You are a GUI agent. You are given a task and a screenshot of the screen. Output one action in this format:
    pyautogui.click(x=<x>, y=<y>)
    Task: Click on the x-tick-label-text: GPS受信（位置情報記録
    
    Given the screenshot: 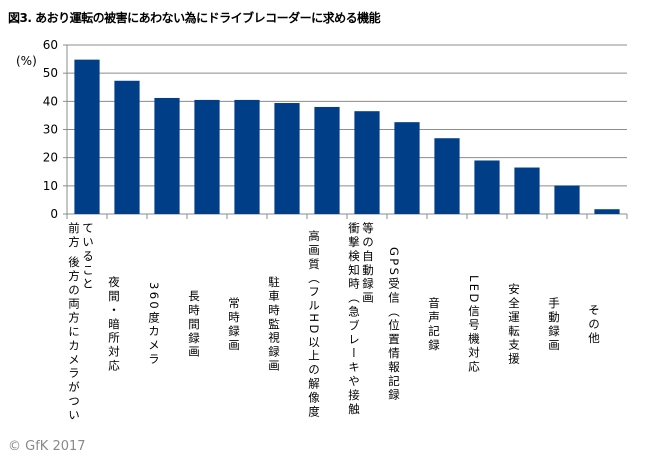 What is the action you would take?
    pyautogui.click(x=394, y=324)
    